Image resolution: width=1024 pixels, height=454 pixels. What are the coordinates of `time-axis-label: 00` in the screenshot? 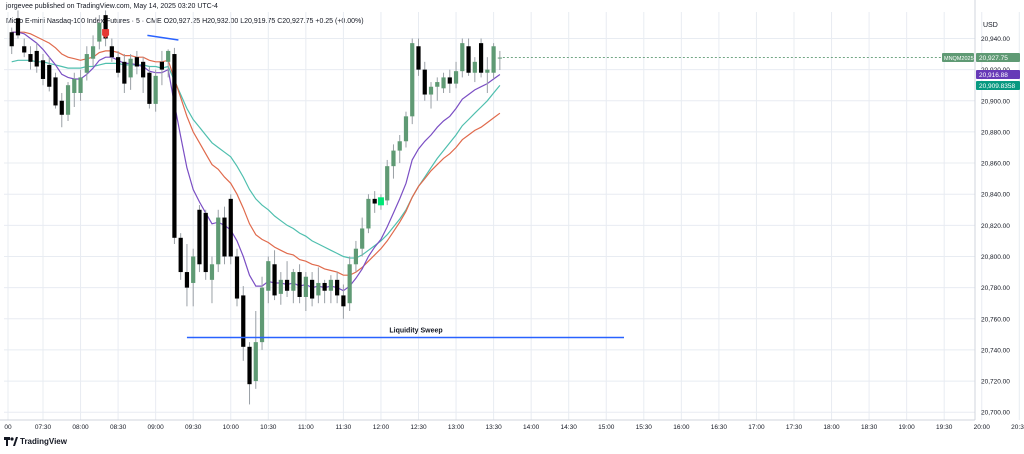 It's located at (8, 427).